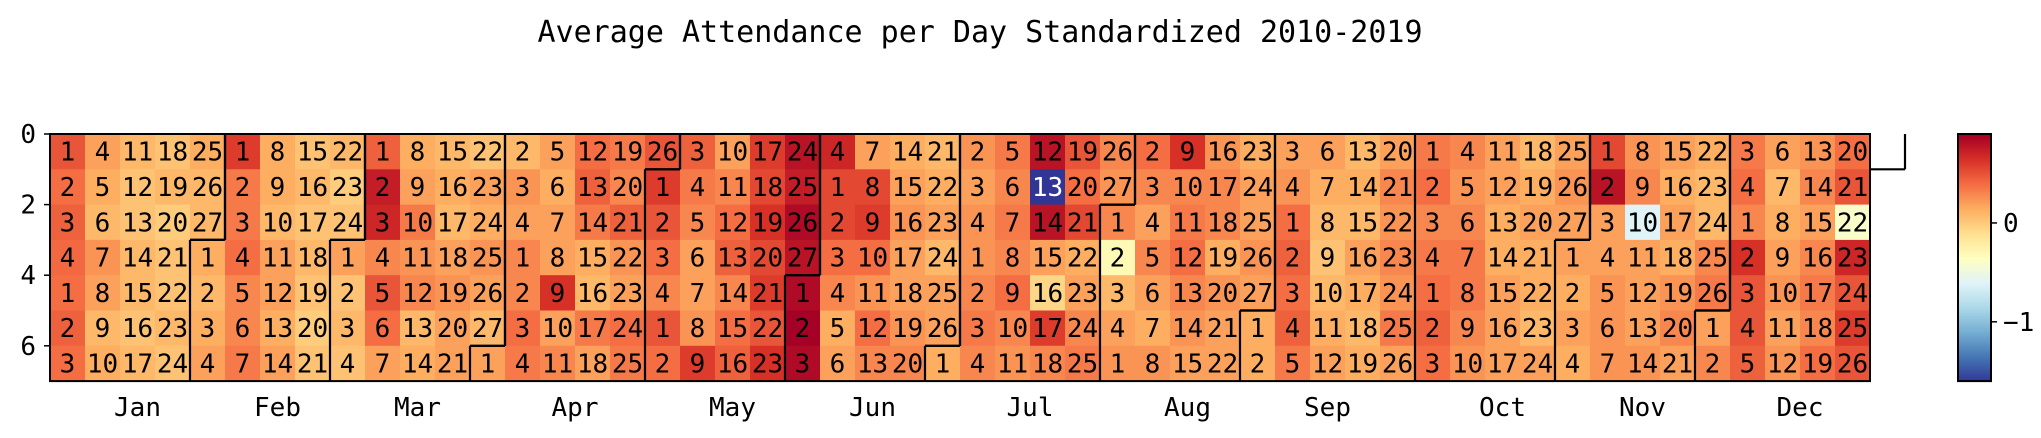 This screenshot has width=2041, height=438. What do you see at coordinates (1468, 188) in the screenshot?
I see `day-number-label: 5` at bounding box center [1468, 188].